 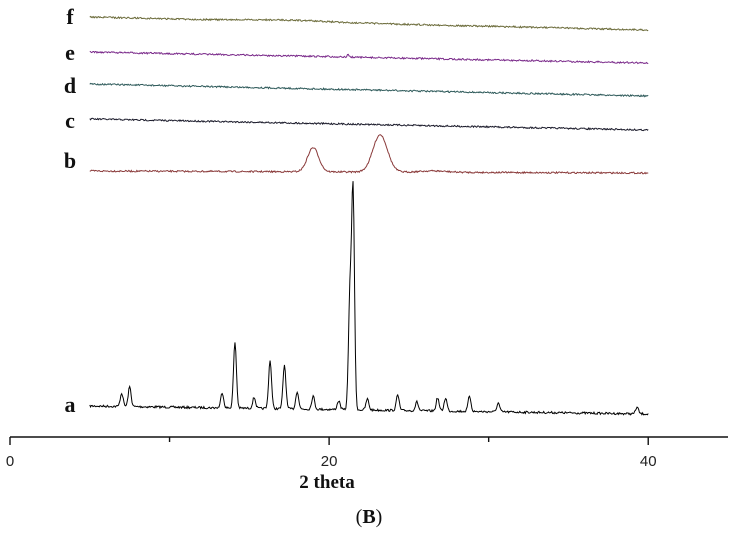 I want to click on caption-open: (, so click(x=359, y=517).